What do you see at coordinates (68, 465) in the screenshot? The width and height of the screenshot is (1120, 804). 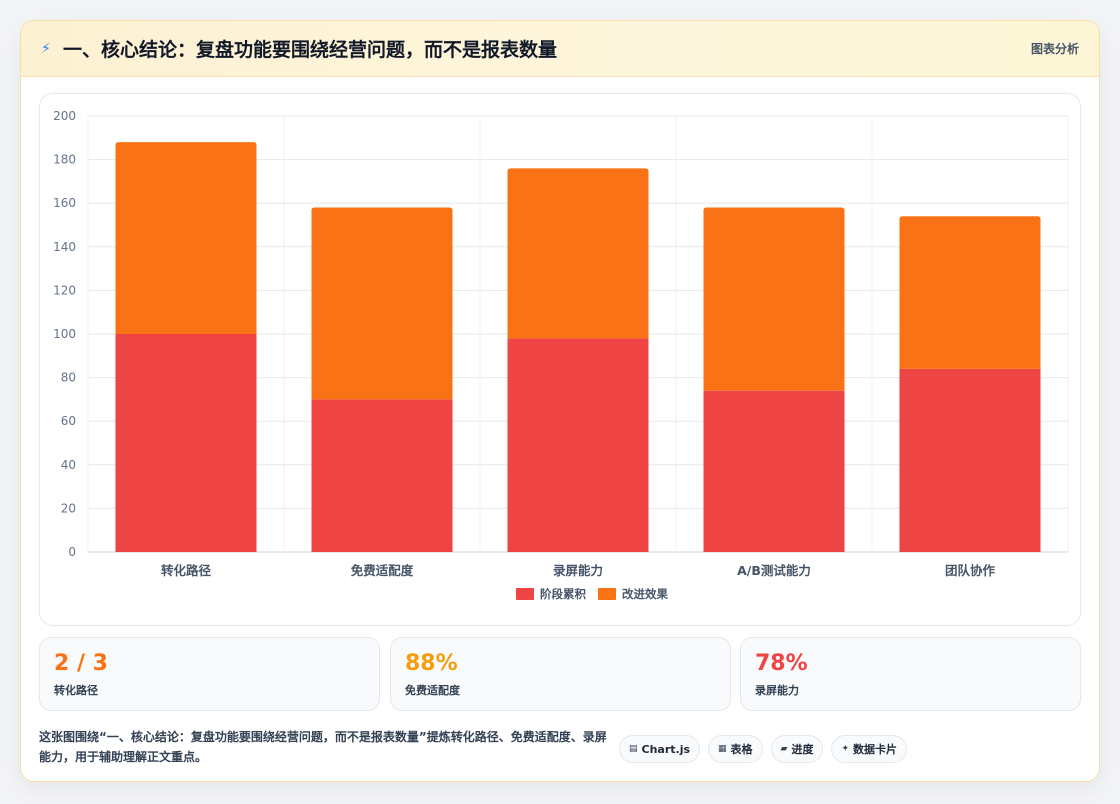 I see `y-tick-label: 40` at bounding box center [68, 465].